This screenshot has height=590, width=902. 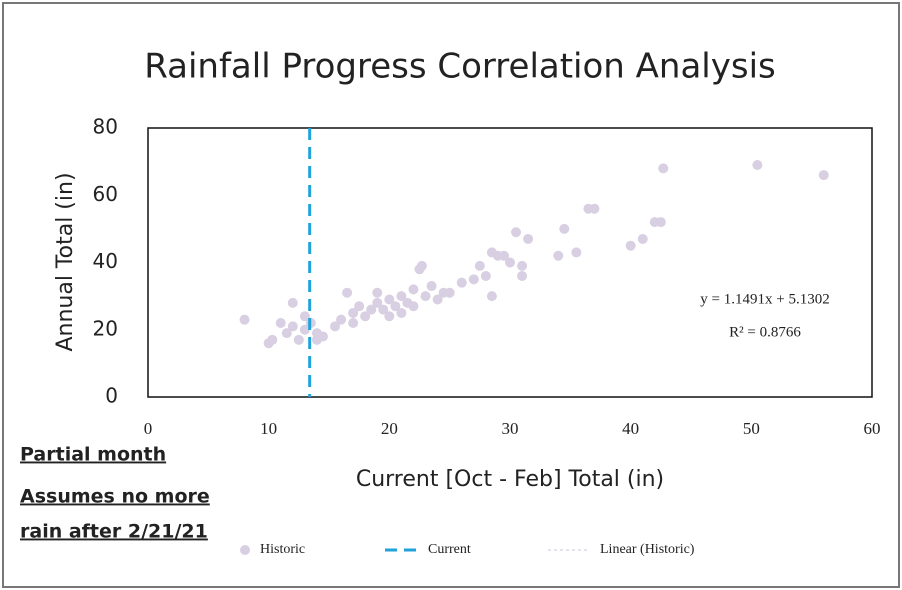 I want to click on annotation: Partial month, so click(x=93, y=455).